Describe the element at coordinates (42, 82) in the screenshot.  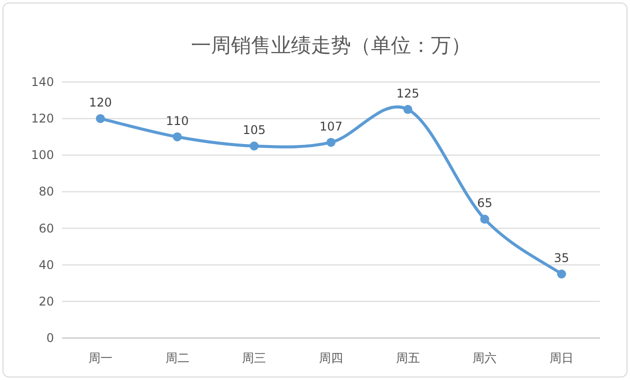
I see `y-tick-label: 140` at that location.